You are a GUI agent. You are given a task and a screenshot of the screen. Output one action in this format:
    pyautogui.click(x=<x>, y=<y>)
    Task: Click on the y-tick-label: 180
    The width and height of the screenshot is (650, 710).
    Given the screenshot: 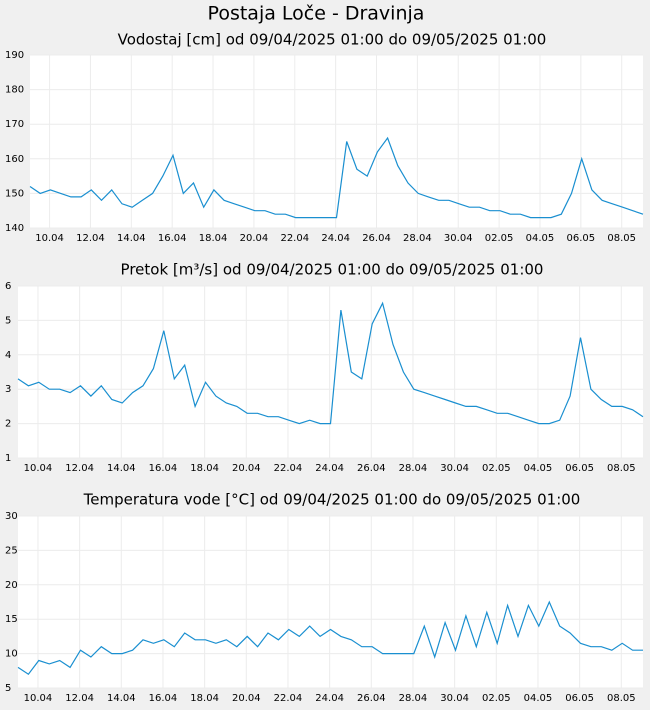 What is the action you would take?
    pyautogui.click(x=14, y=90)
    